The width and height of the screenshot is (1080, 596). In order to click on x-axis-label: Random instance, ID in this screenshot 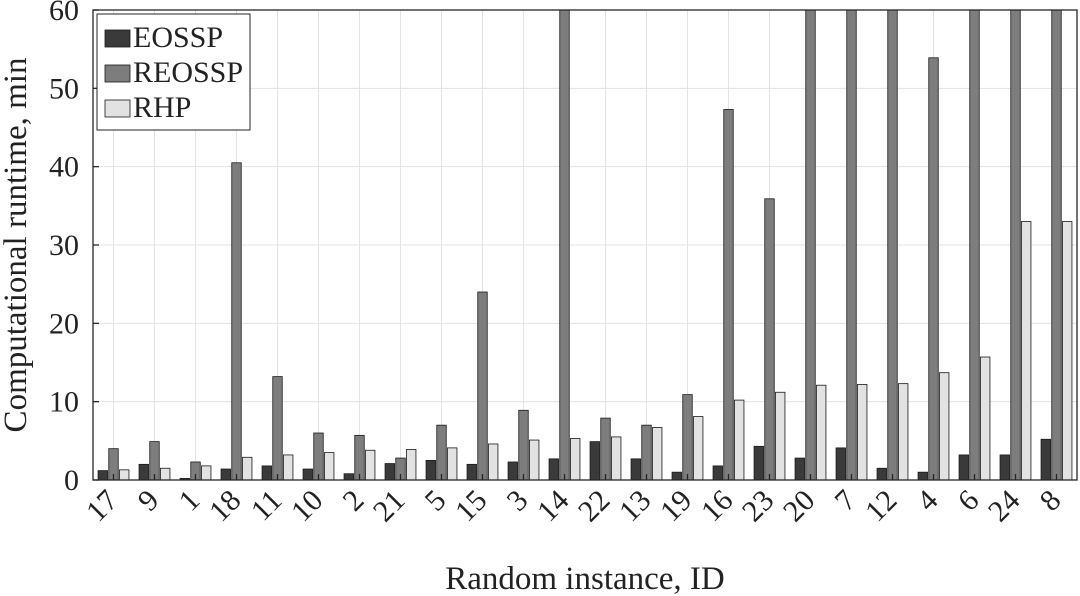, I will do `click(585, 578)`.